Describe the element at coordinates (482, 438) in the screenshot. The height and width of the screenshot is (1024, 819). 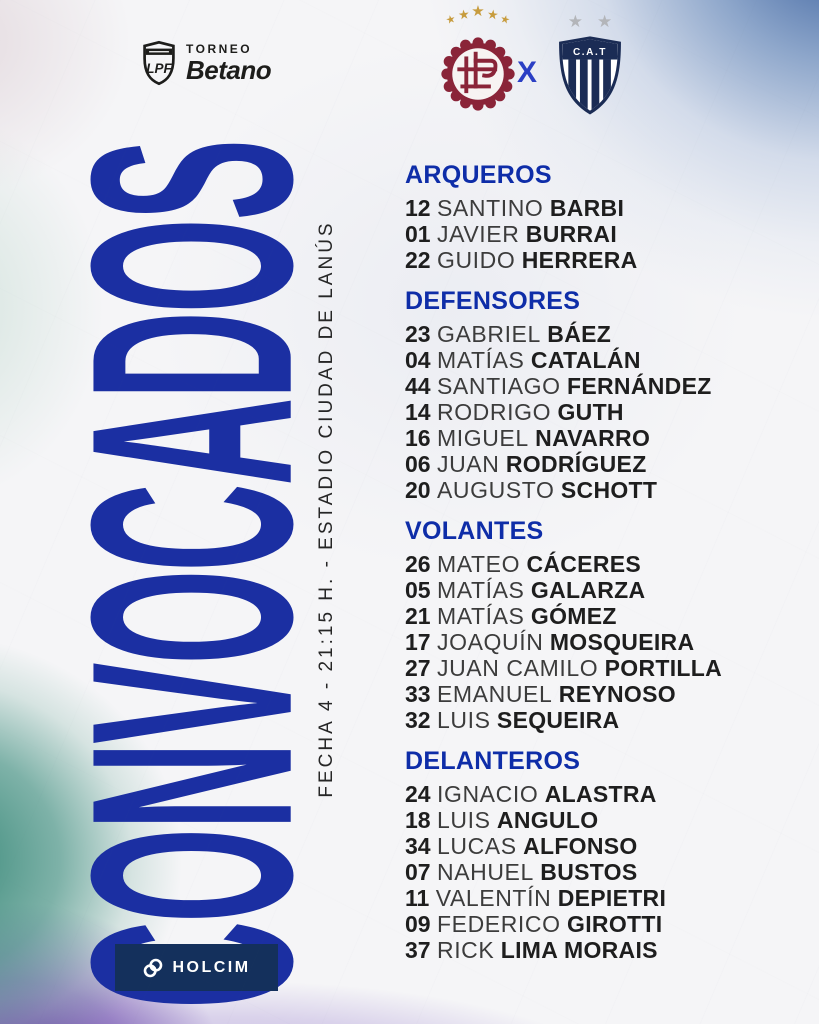
I see `player-first-name: MIGUEL` at that location.